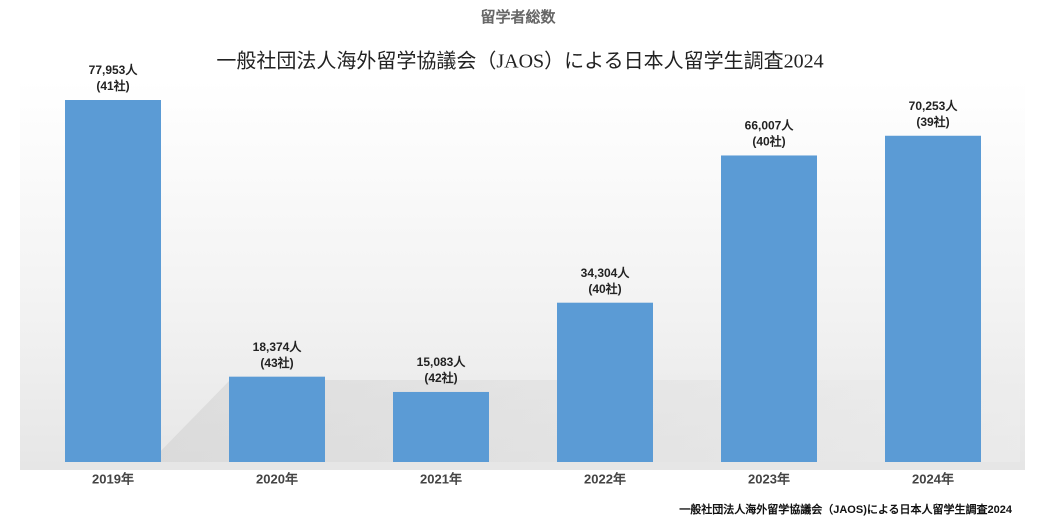 The image size is (1037, 522). Describe the element at coordinates (605, 478) in the screenshot. I see `x-tick-label: 2022年` at that location.